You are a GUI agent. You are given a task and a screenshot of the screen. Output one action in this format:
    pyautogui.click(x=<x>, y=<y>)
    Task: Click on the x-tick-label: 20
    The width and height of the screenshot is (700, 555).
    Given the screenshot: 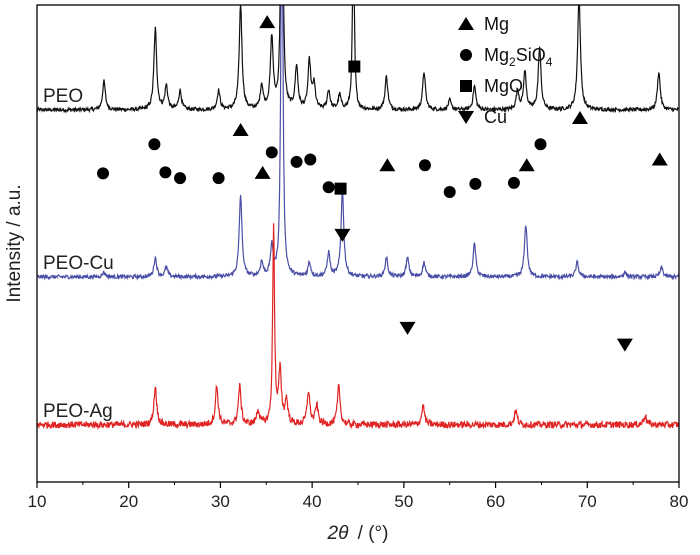 What is the action you would take?
    pyautogui.click(x=128, y=501)
    